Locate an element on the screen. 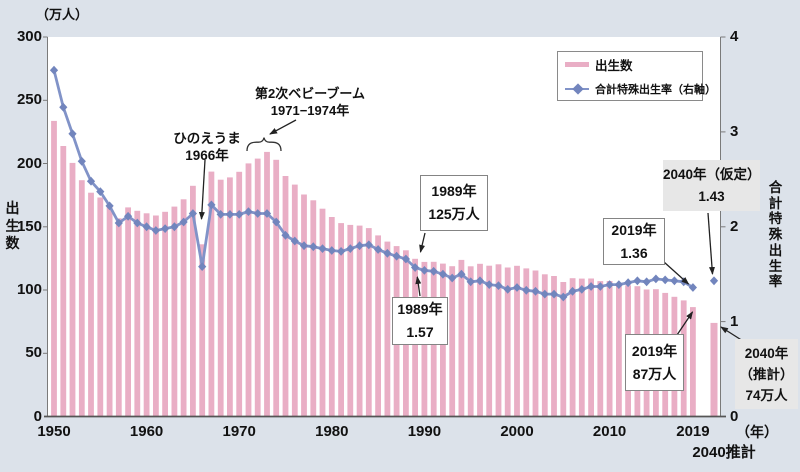 The image size is (800, 472). fertility-rate-point-2011 is located at coordinates (618, 284).